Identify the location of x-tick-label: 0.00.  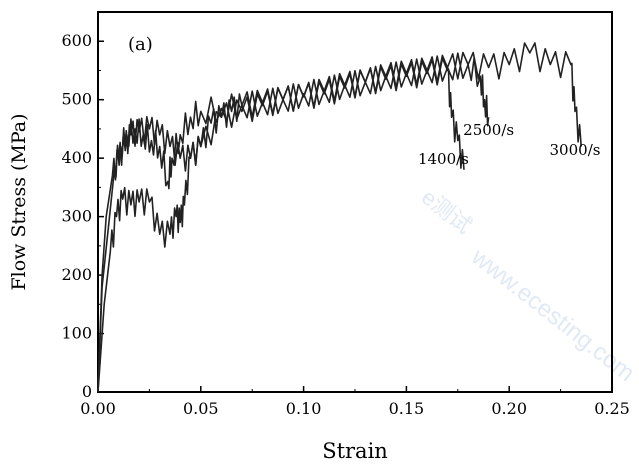
(98, 408).